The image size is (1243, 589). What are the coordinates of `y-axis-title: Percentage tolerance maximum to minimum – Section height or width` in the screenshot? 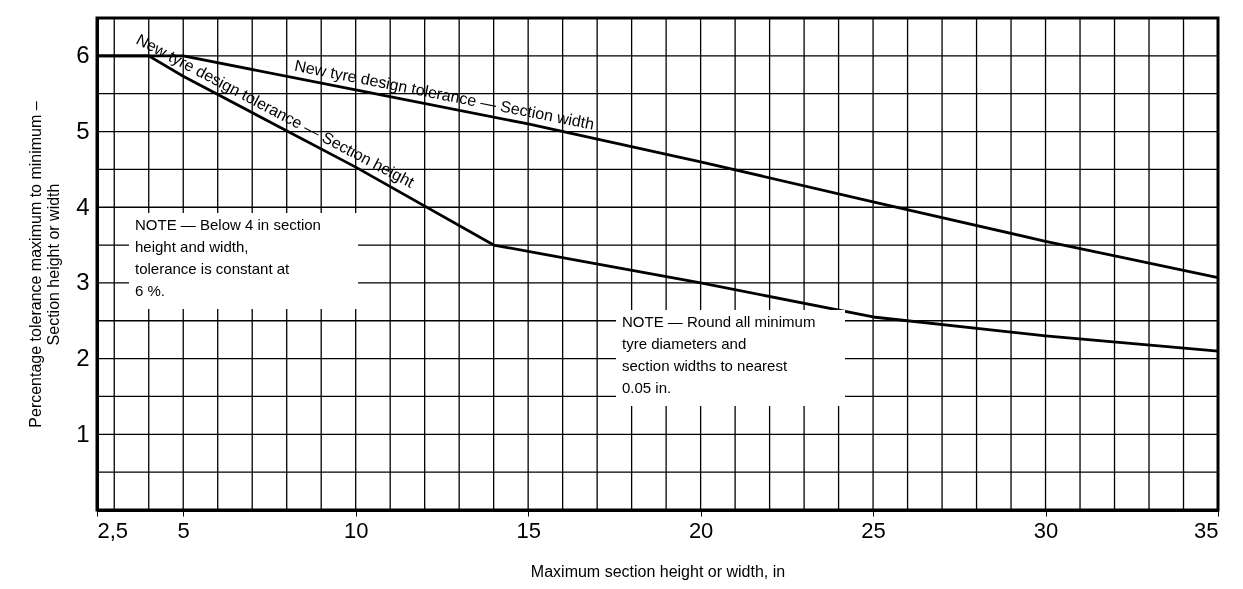 It's located at (45, 264).